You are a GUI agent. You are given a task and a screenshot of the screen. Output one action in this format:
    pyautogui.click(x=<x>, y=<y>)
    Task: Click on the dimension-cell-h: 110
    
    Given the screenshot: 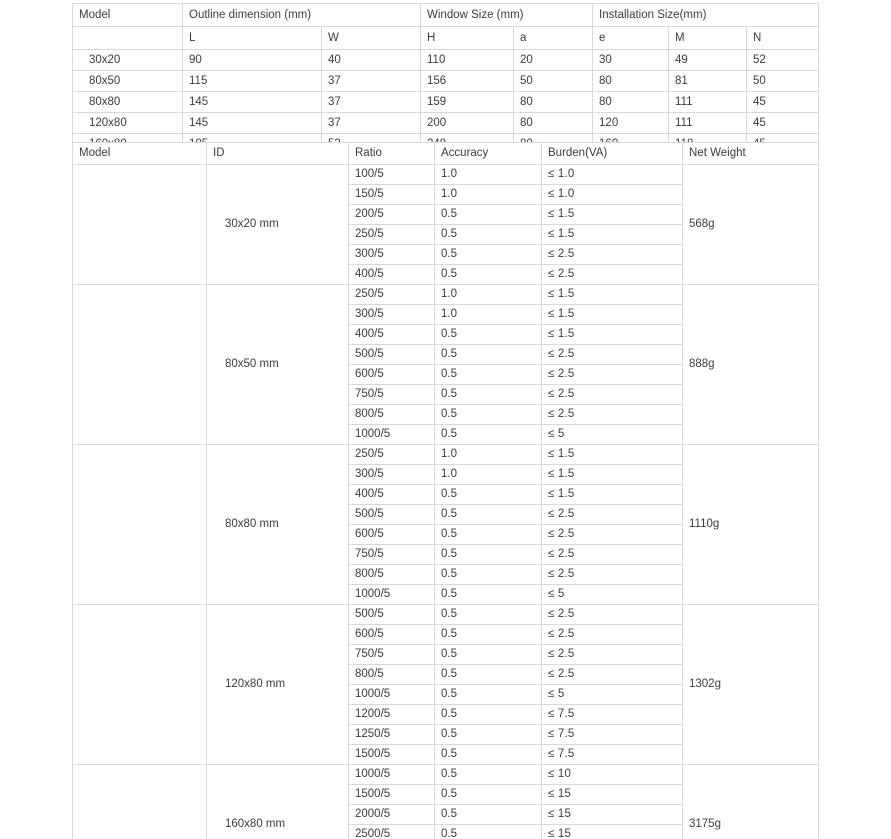 What is the action you would take?
    pyautogui.click(x=467, y=60)
    